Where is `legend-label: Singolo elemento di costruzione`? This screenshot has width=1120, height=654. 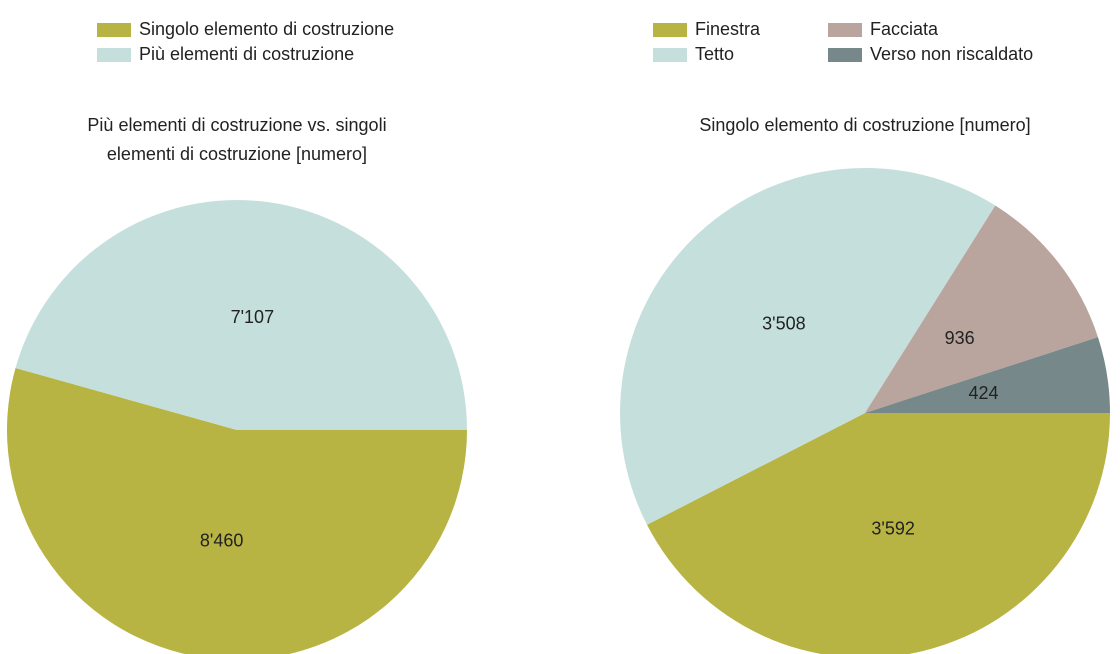
legend-label: Singolo elemento di costruzione is located at coordinates (266, 29).